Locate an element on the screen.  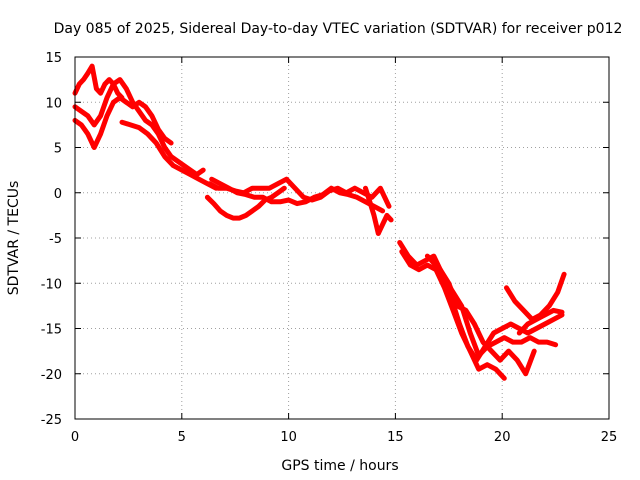
x-tick-label: 5 is located at coordinates (182, 437).